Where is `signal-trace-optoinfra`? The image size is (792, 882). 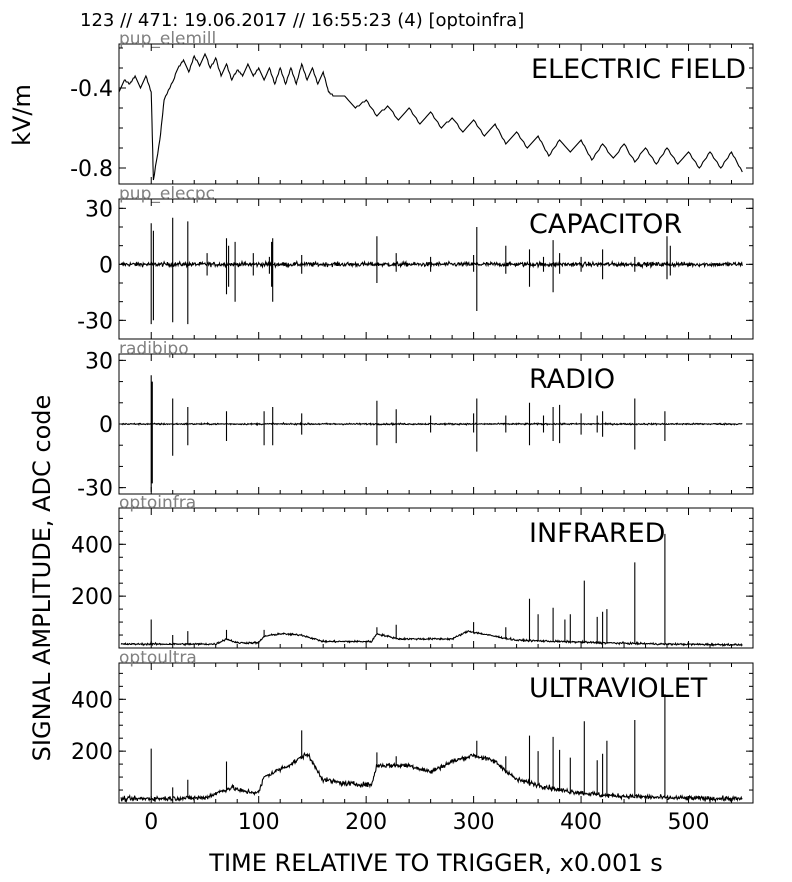
signal-trace-optoinfra is located at coordinates (431, 590).